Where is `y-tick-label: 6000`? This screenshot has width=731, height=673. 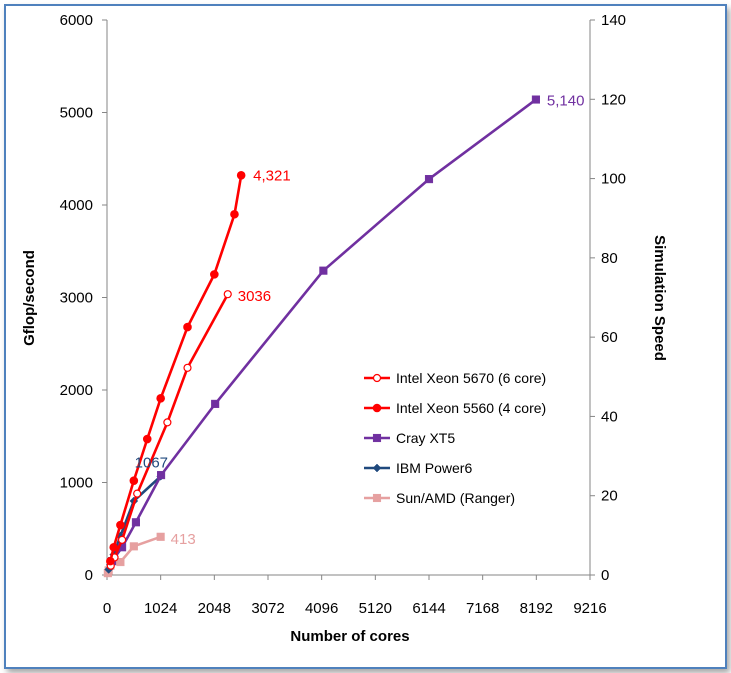 y-tick-label: 6000 is located at coordinates (76, 20).